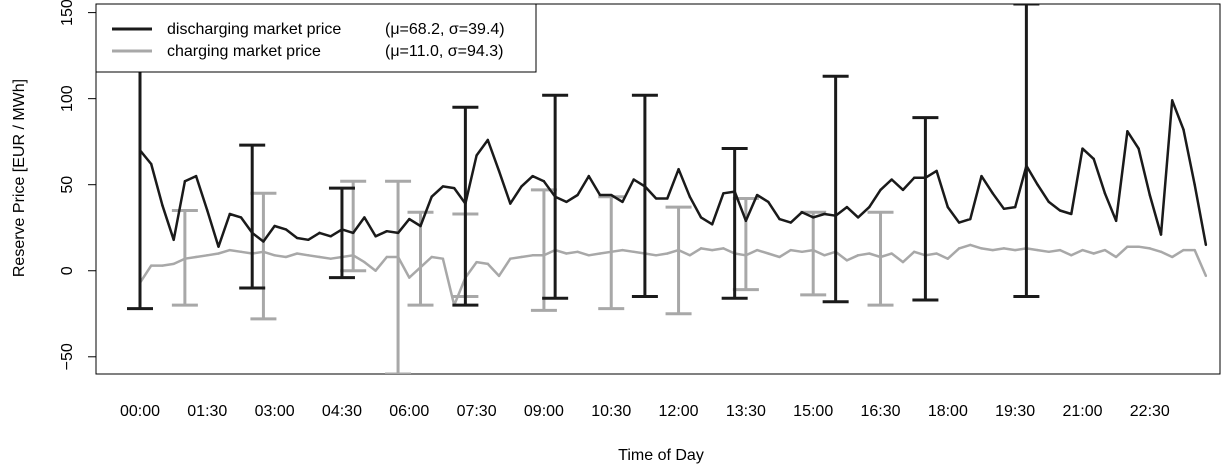 This screenshot has width=1225, height=467. I want to click on x-tick-label: 01:30, so click(207, 411).